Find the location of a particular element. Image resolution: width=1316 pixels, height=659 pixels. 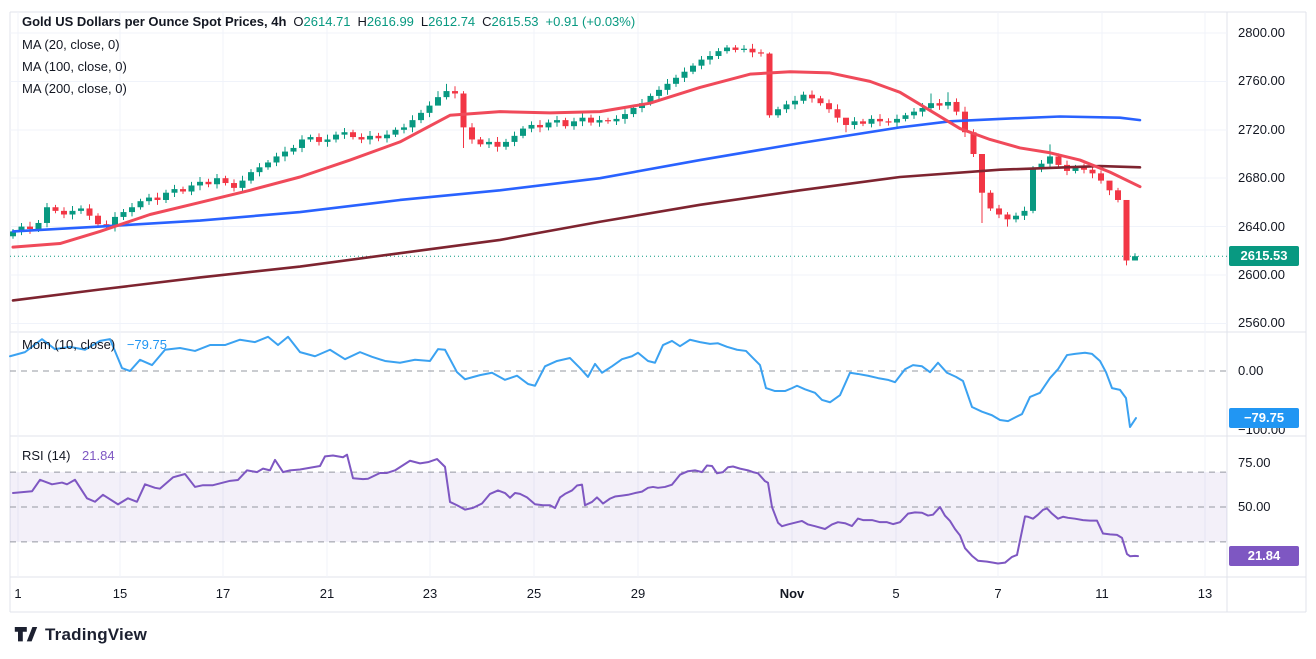

time-axis-label: 17 is located at coordinates (223, 593).